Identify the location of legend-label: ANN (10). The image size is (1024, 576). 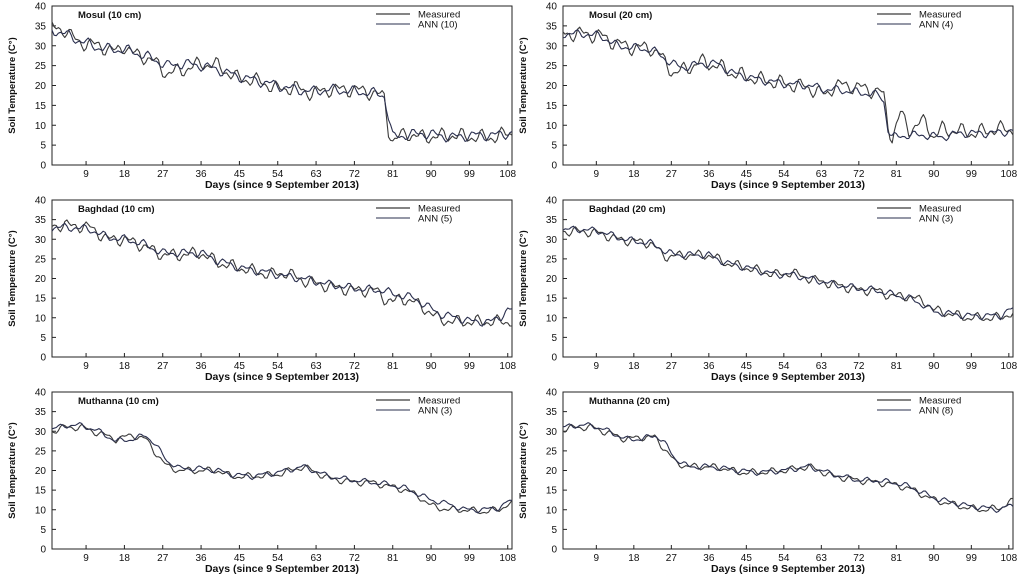
(438, 25).